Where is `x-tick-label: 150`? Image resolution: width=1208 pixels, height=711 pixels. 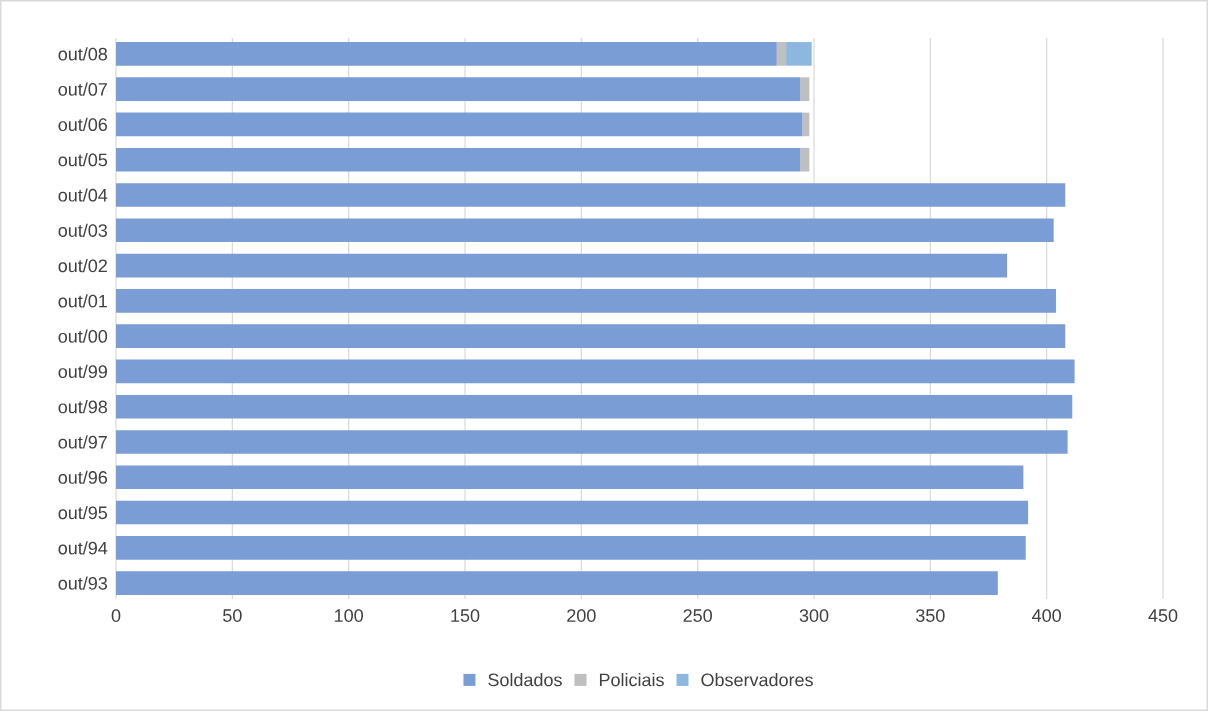
x-tick-label: 150 is located at coordinates (465, 615).